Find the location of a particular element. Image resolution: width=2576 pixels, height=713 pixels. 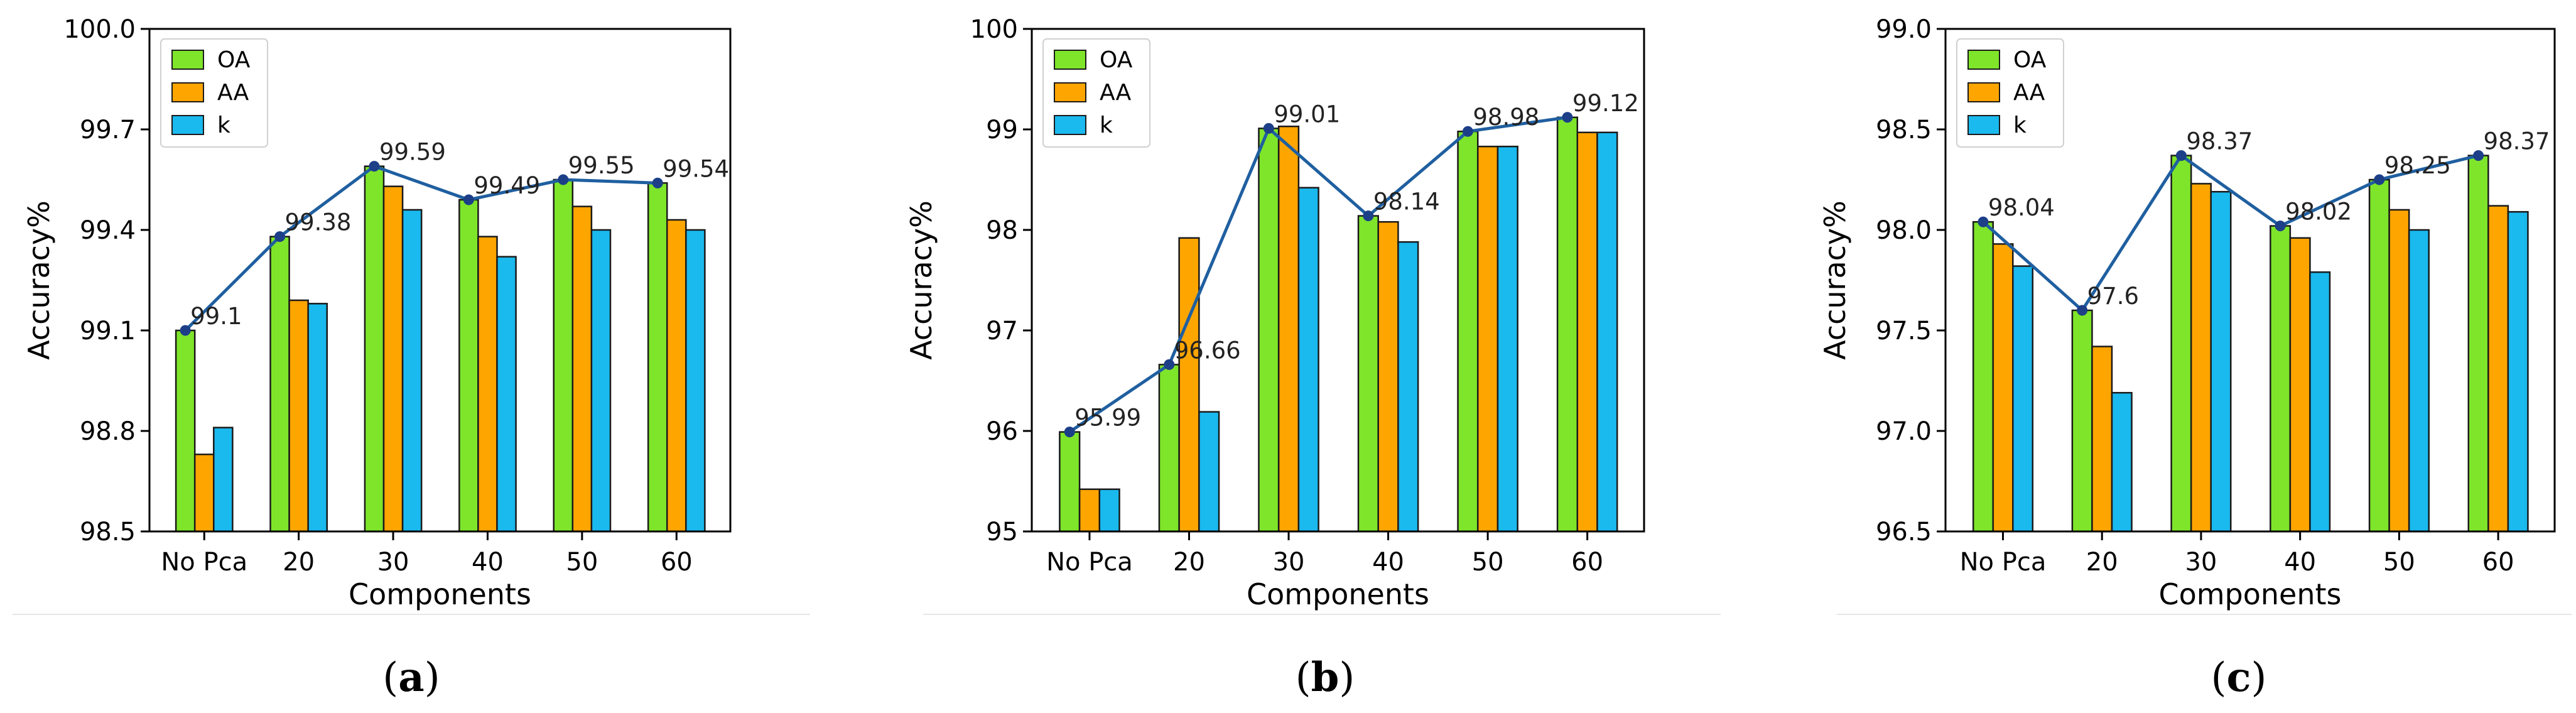

y-tick-label: 99.1 is located at coordinates (108, 331).